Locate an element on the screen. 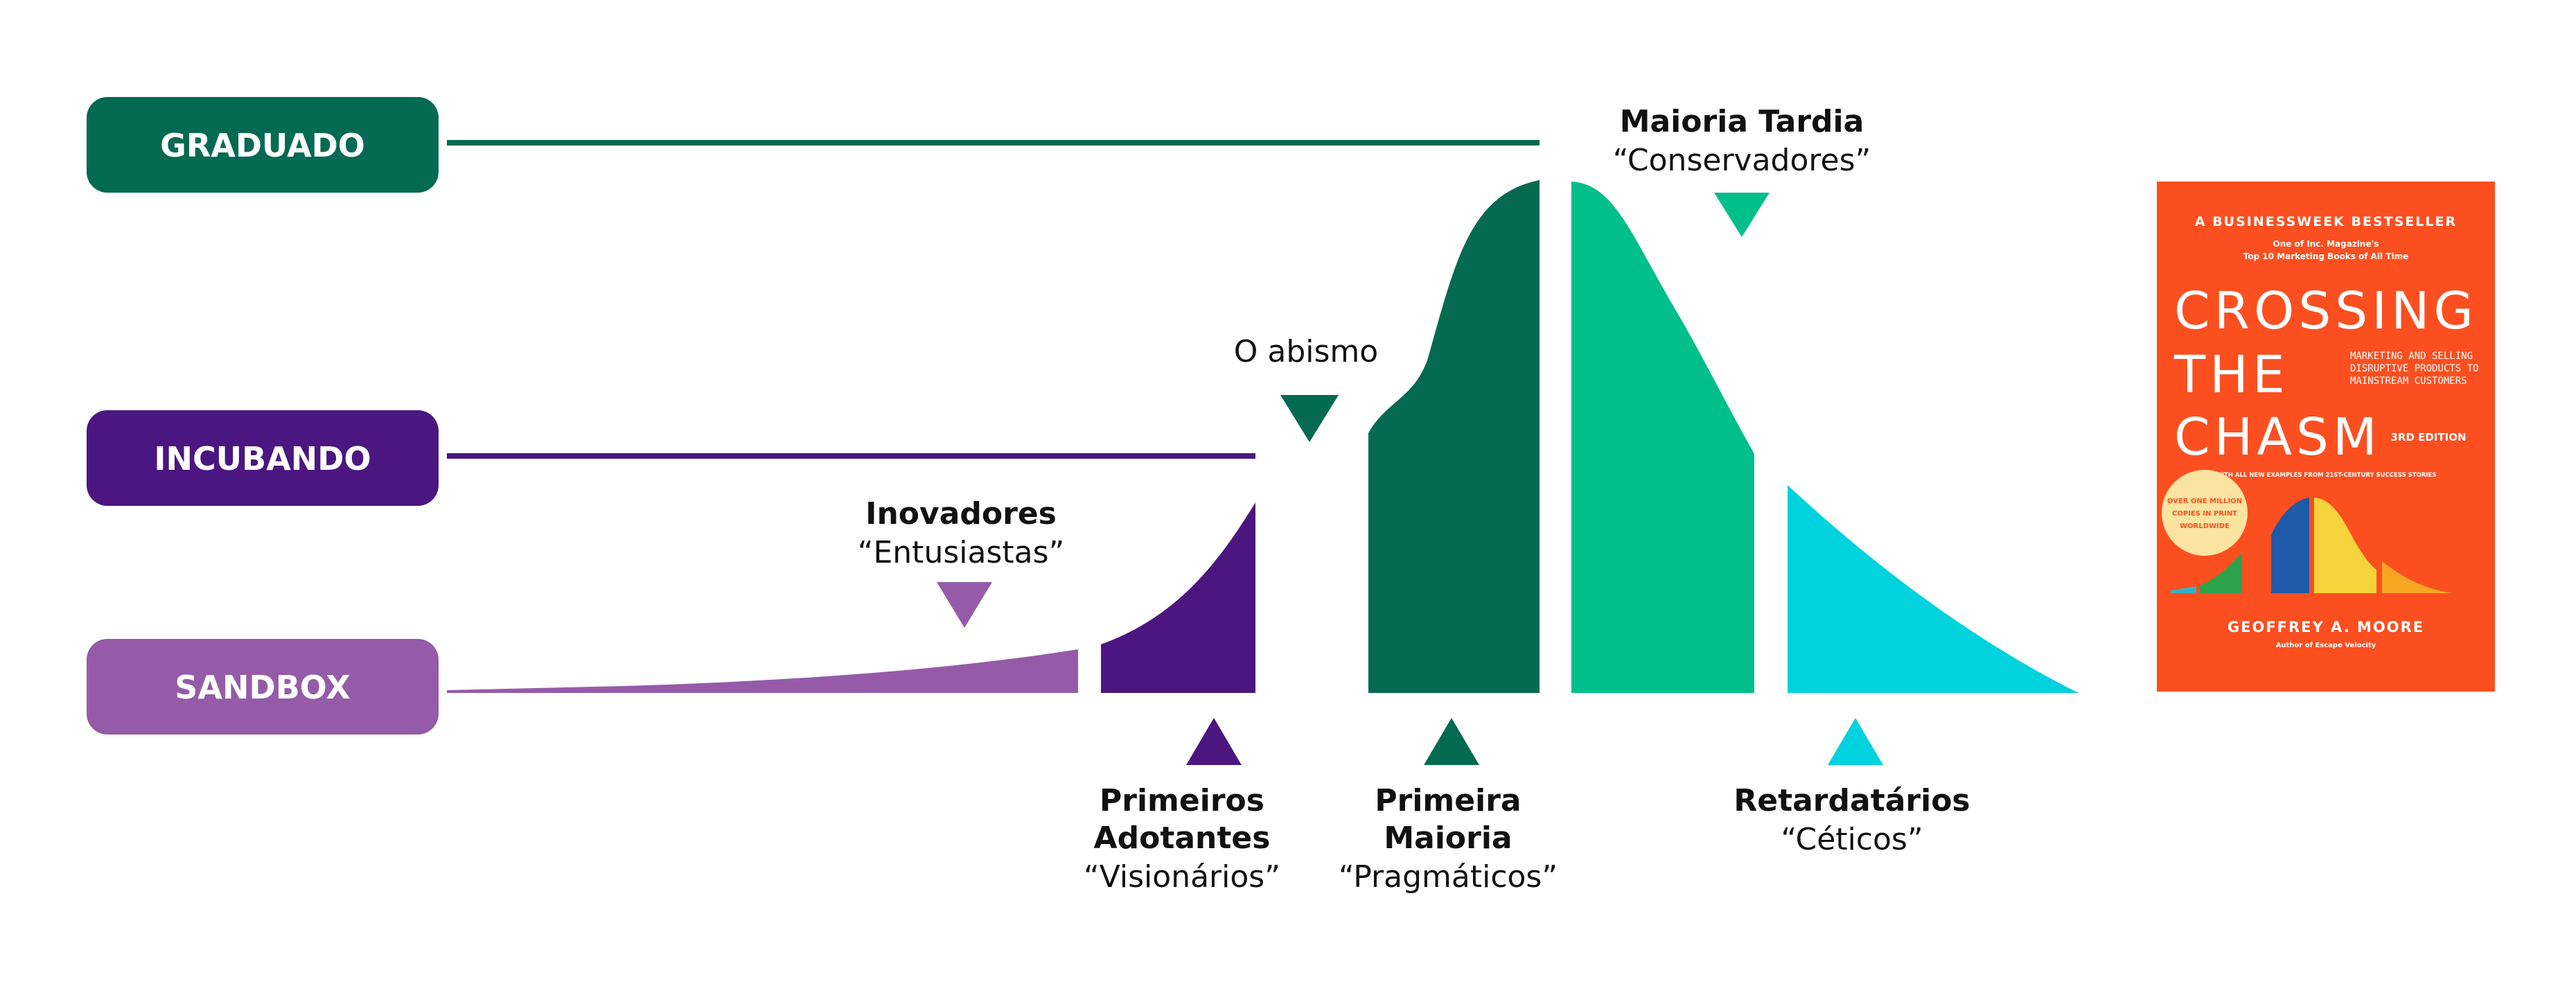 The height and width of the screenshot is (993, 2576). sandbox-label: SANDBOX is located at coordinates (262, 687).